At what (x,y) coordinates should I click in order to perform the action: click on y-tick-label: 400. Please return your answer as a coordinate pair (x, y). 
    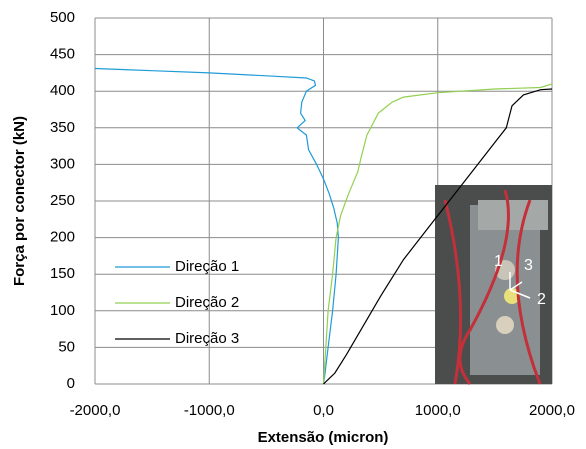
    Looking at the image, I should click on (62, 90).